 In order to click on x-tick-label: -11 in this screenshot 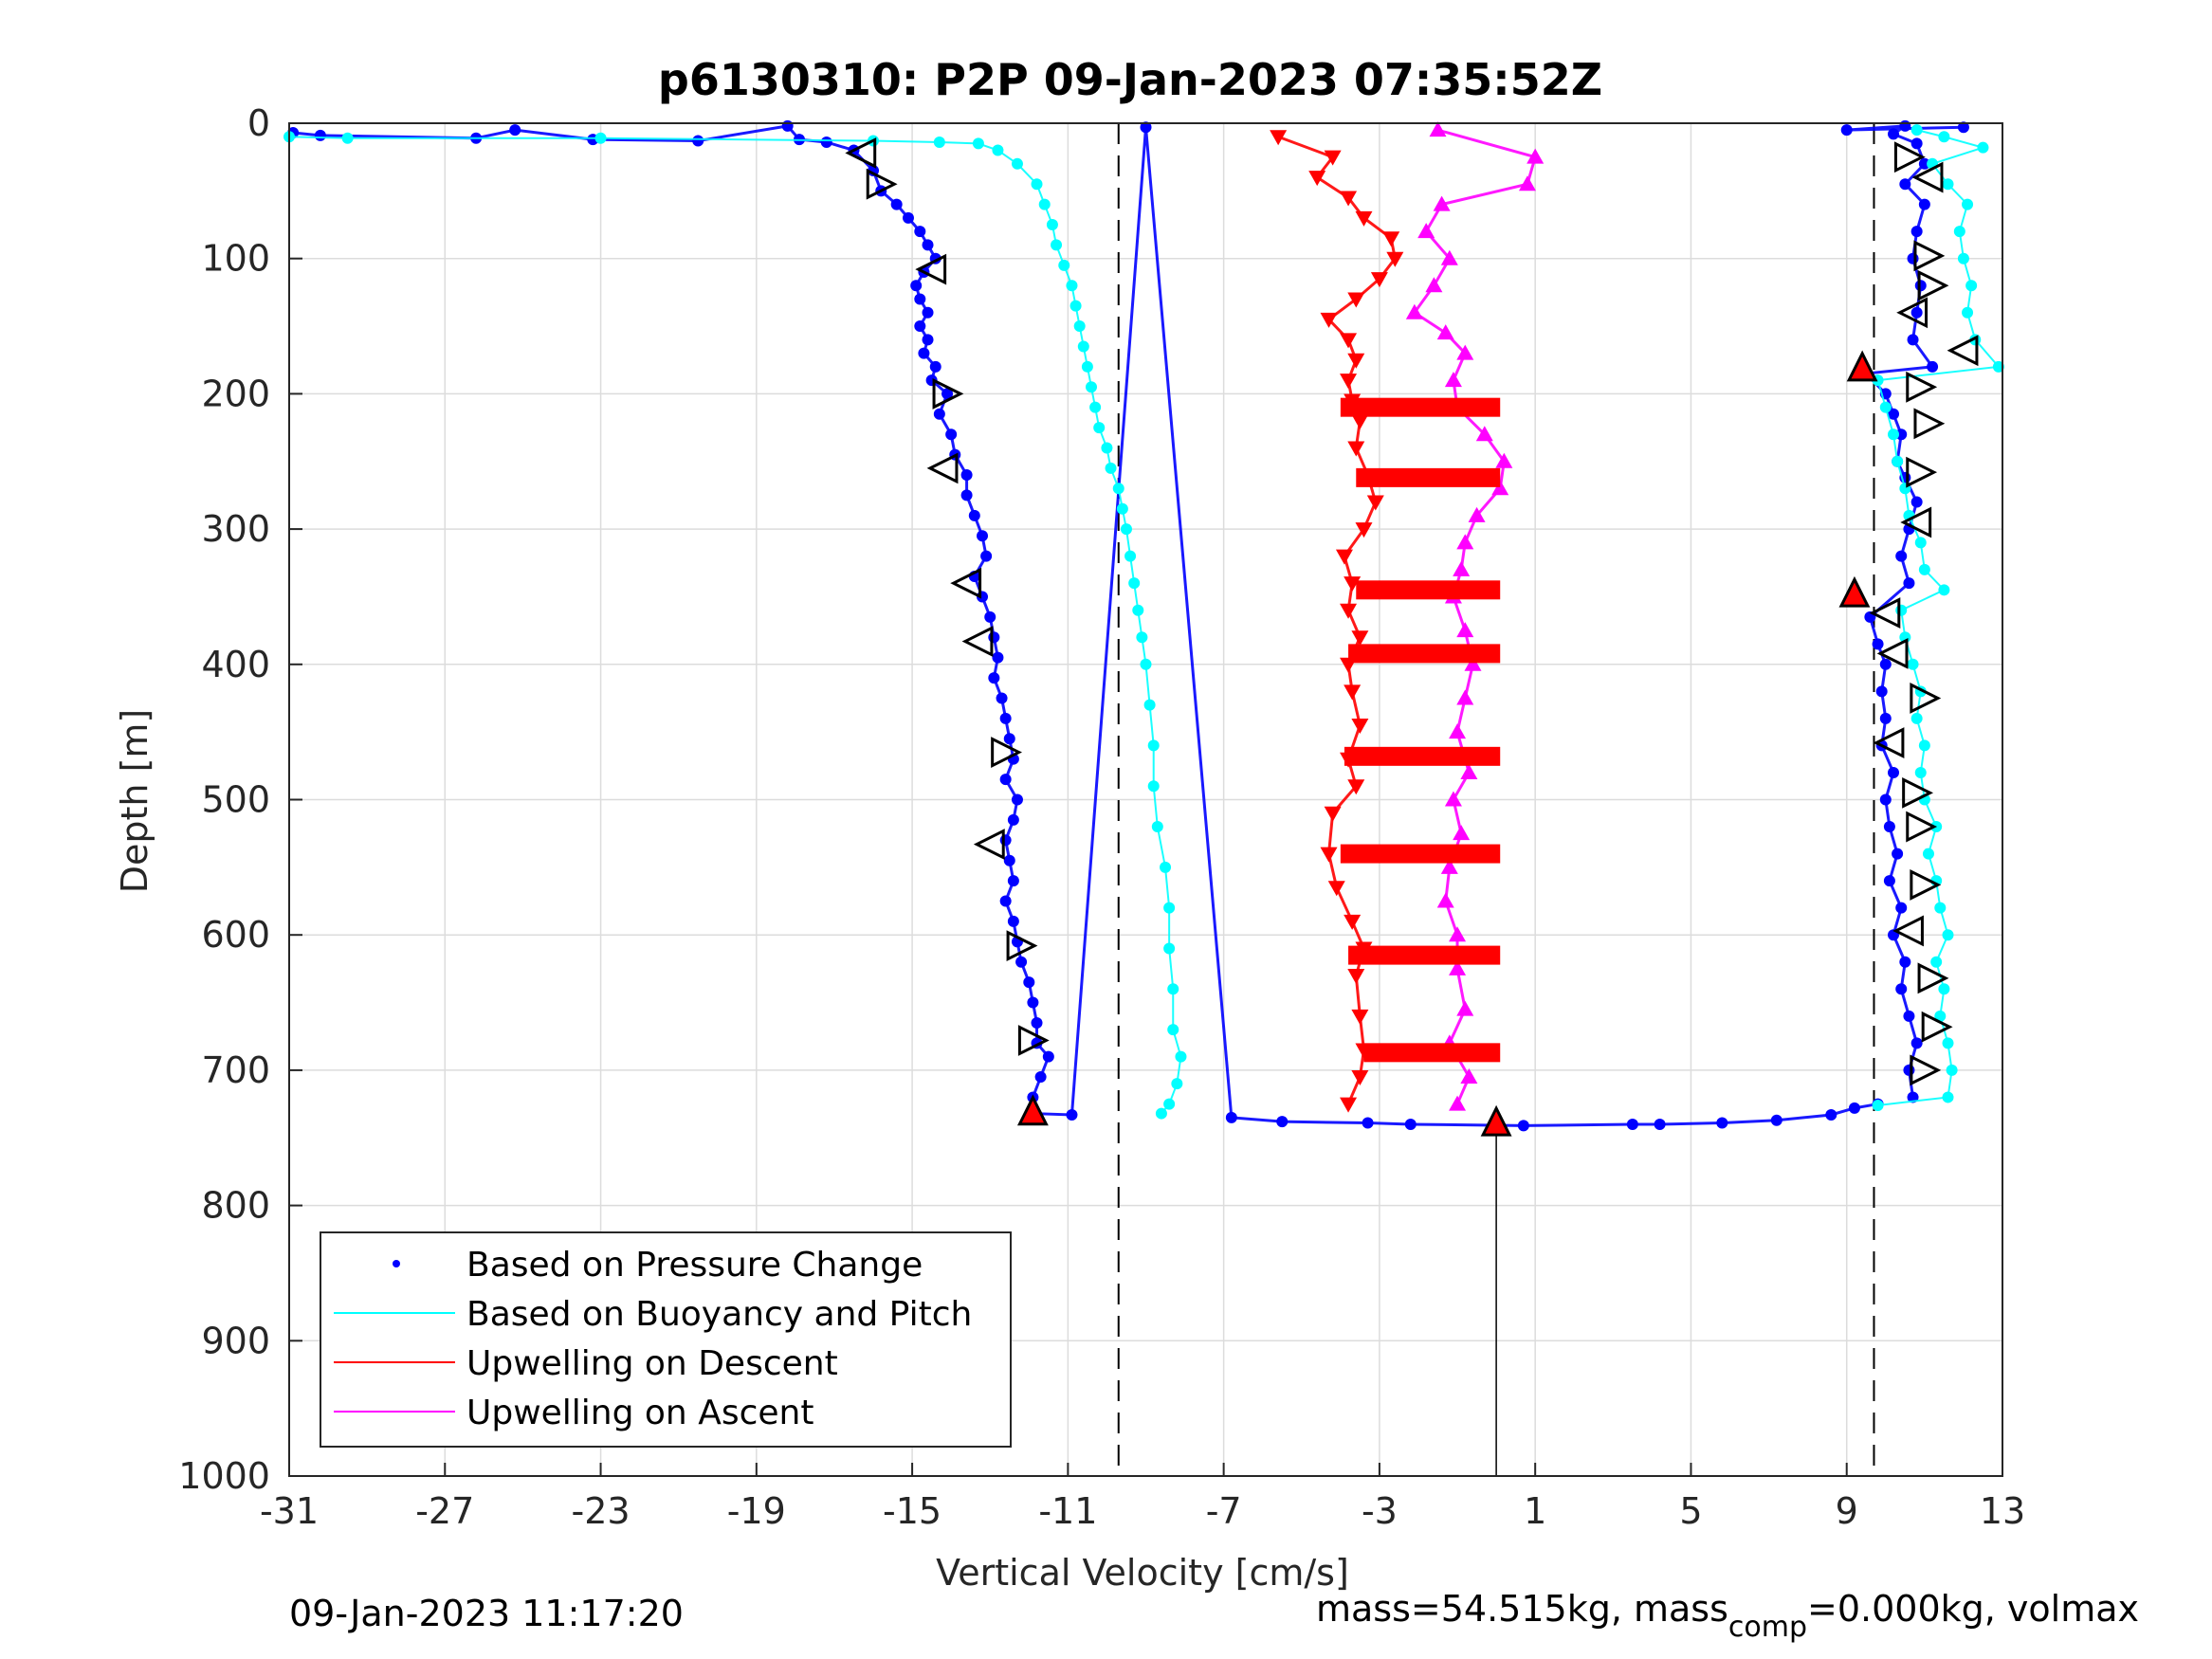, I will do `click(1067, 1511)`.